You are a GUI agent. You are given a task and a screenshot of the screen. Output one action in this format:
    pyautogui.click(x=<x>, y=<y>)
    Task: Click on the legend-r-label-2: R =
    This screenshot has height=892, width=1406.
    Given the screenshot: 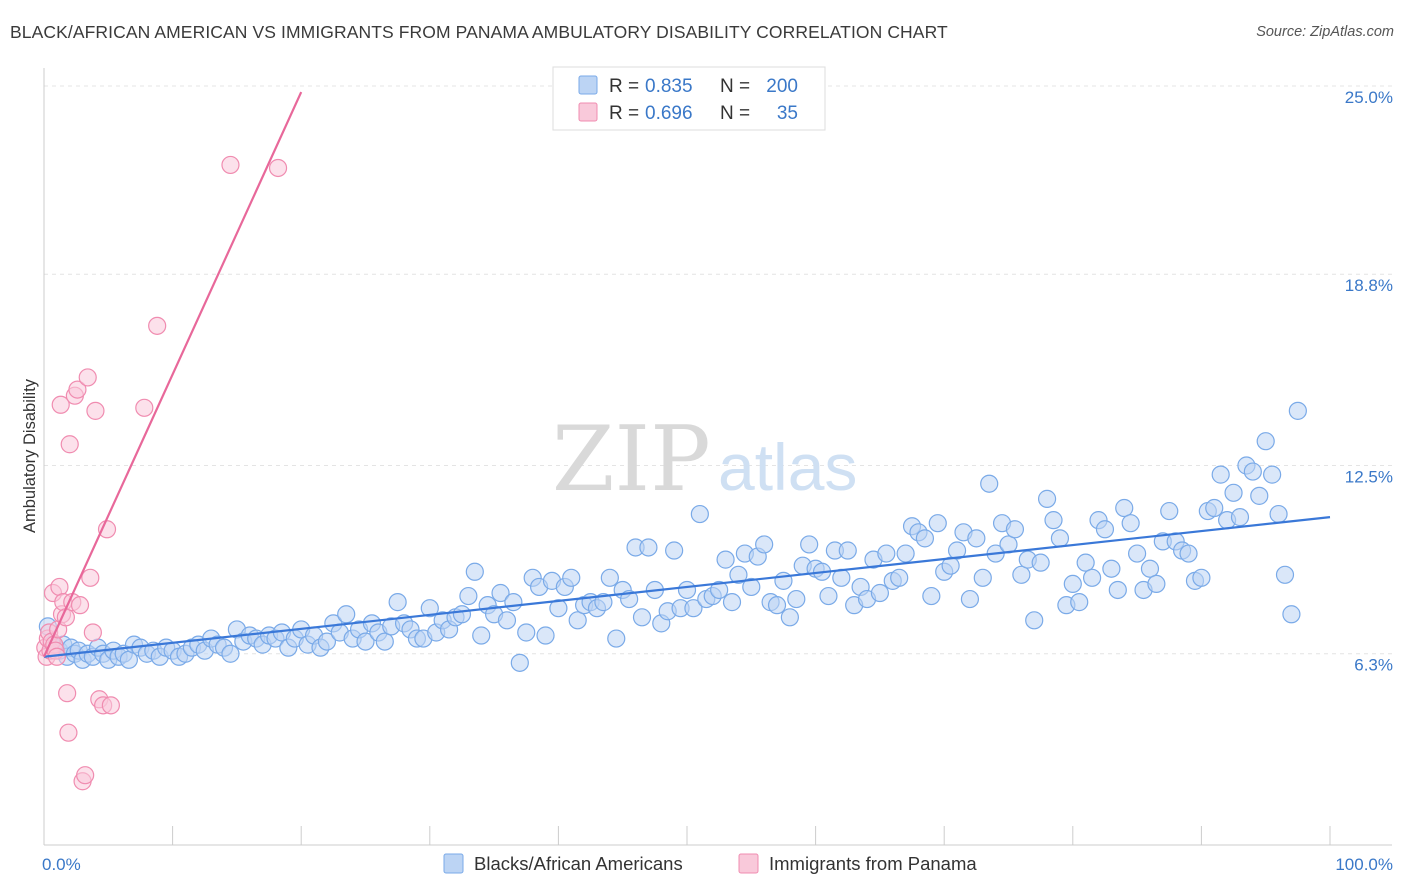 What is the action you would take?
    pyautogui.click(x=624, y=113)
    